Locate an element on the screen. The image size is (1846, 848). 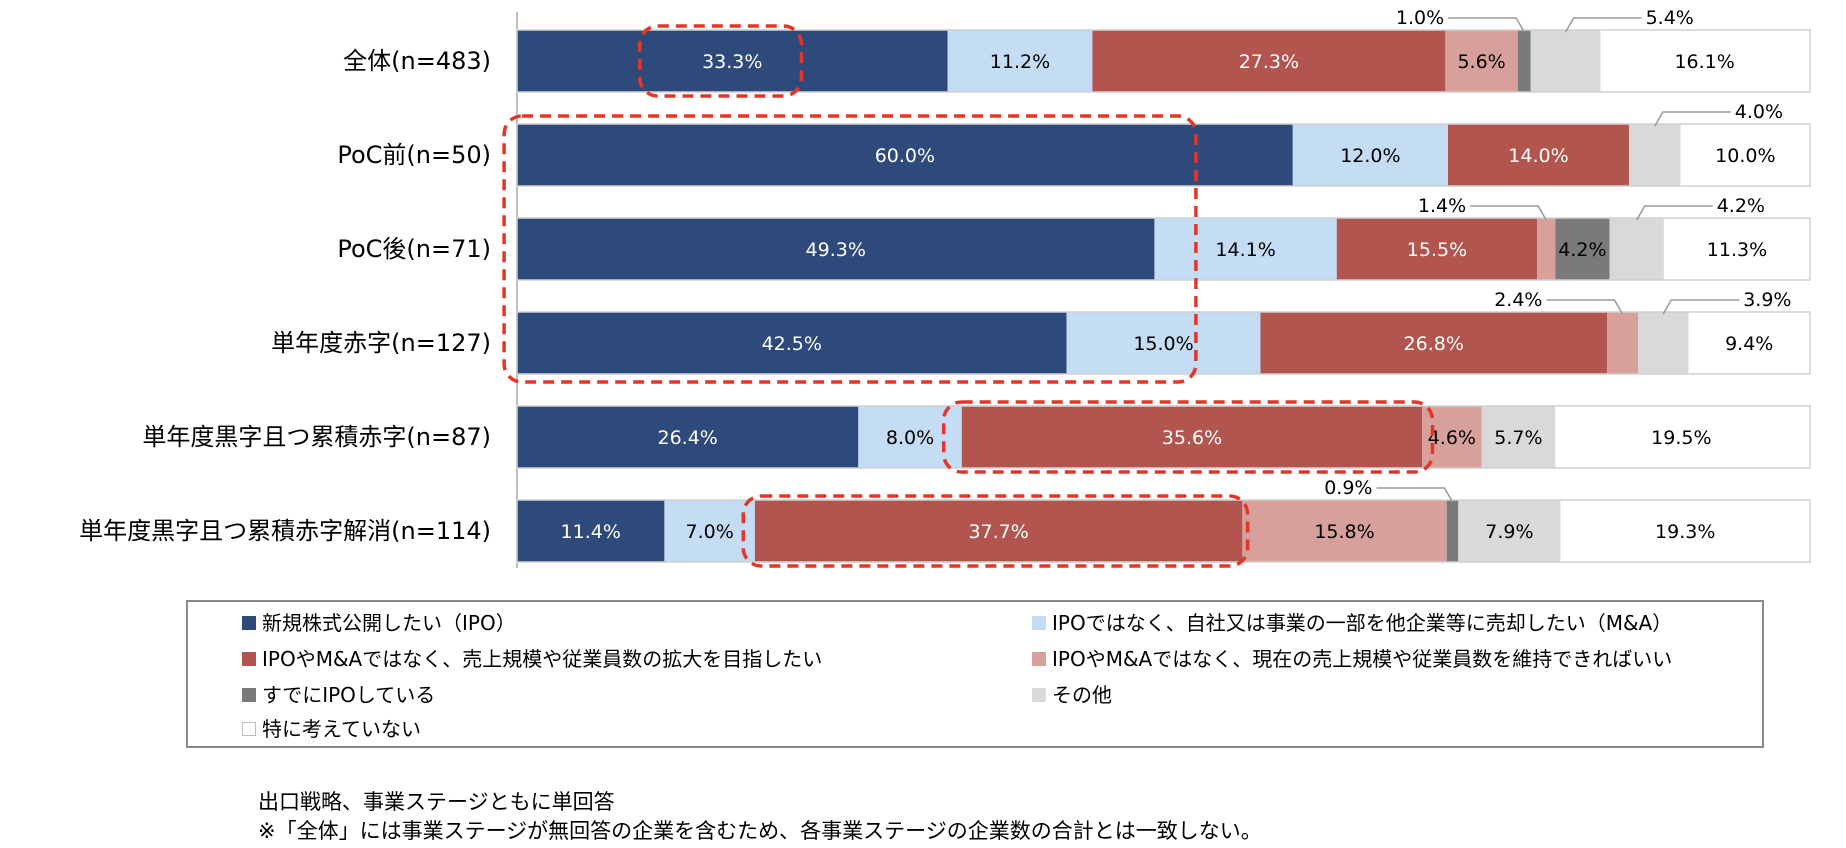
legend-item-other: その他 is located at coordinates (1072, 695).